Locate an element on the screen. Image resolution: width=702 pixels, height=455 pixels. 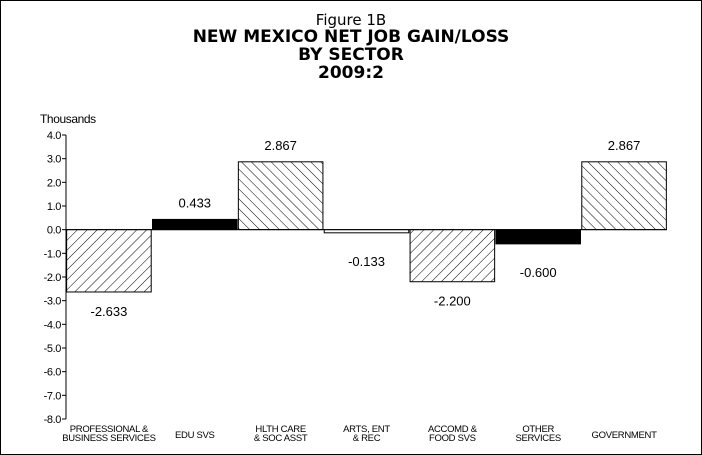
x-category-label: GOVERNMENT is located at coordinates (625, 435).